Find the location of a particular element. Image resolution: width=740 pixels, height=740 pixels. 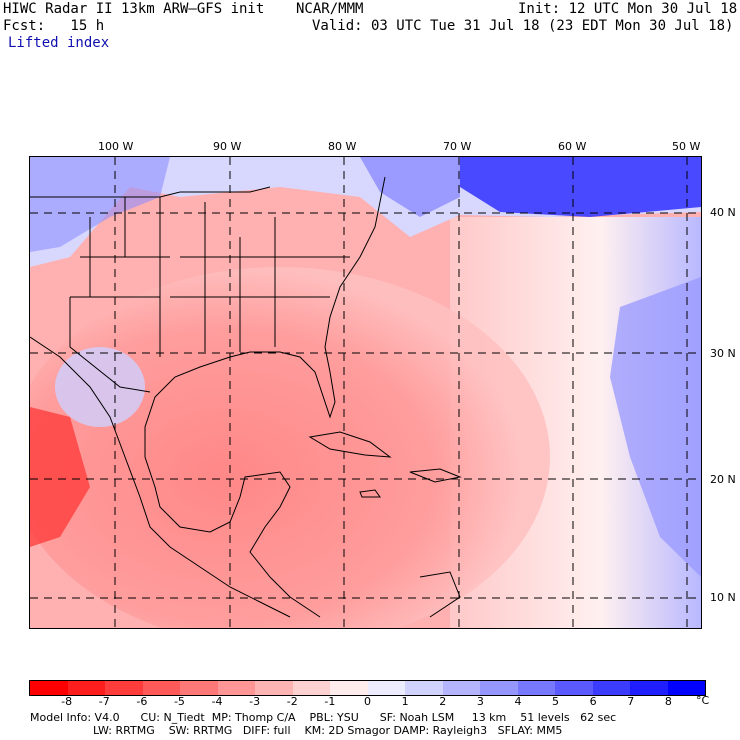

lon-label-60w: 60 W is located at coordinates (572, 146).